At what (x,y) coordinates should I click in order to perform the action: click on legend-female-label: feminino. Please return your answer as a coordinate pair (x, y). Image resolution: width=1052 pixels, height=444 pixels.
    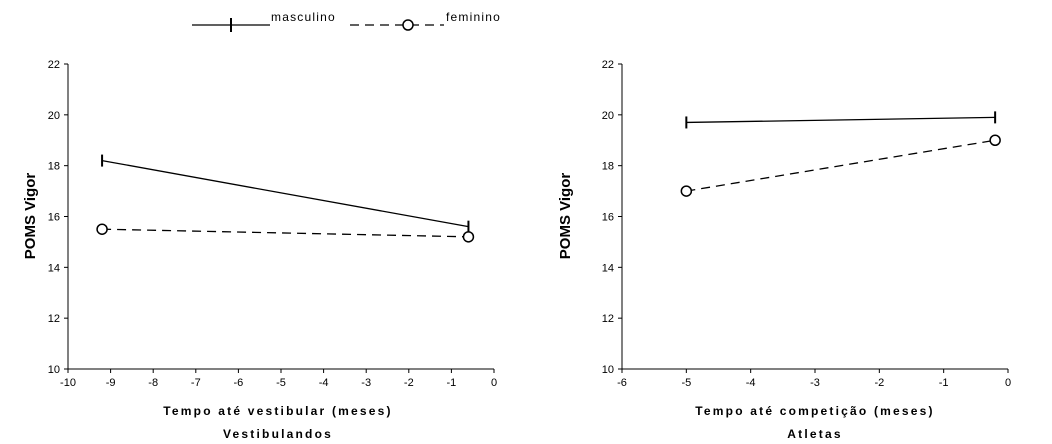
    Looking at the image, I should click on (473, 17).